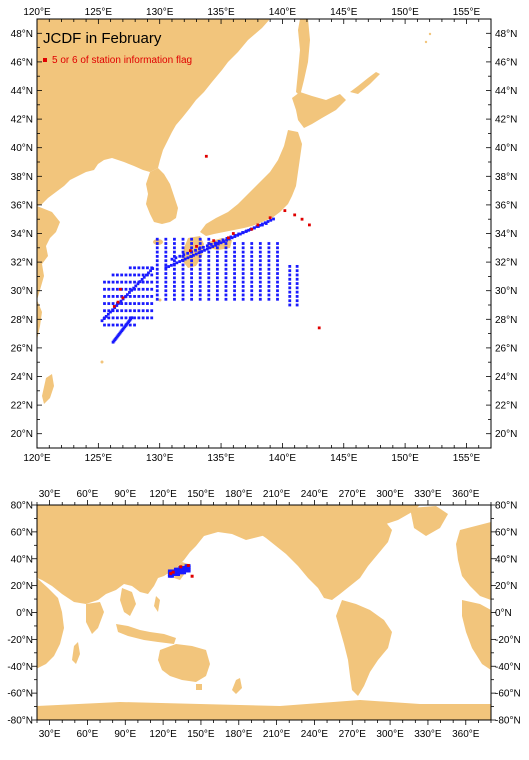 The image size is (529, 760). What do you see at coordinates (283, 12) in the screenshot?
I see `lon-label-top: 140°E` at bounding box center [283, 12].